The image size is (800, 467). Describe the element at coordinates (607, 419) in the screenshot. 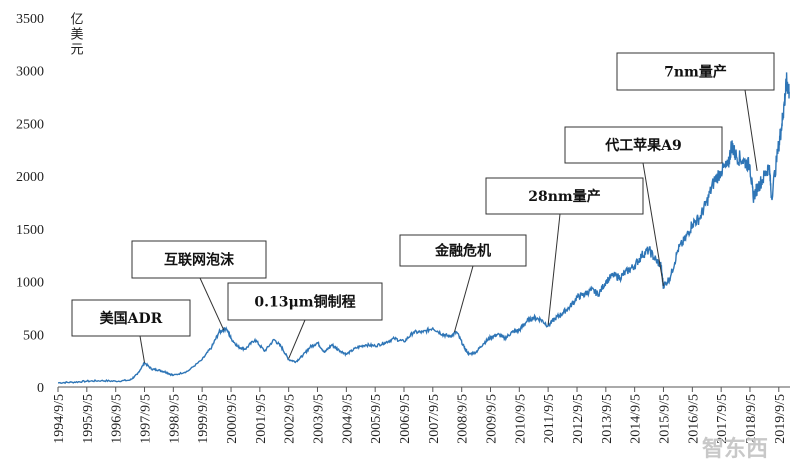

I see `x-tick-label: 2013/9/5` at that location.